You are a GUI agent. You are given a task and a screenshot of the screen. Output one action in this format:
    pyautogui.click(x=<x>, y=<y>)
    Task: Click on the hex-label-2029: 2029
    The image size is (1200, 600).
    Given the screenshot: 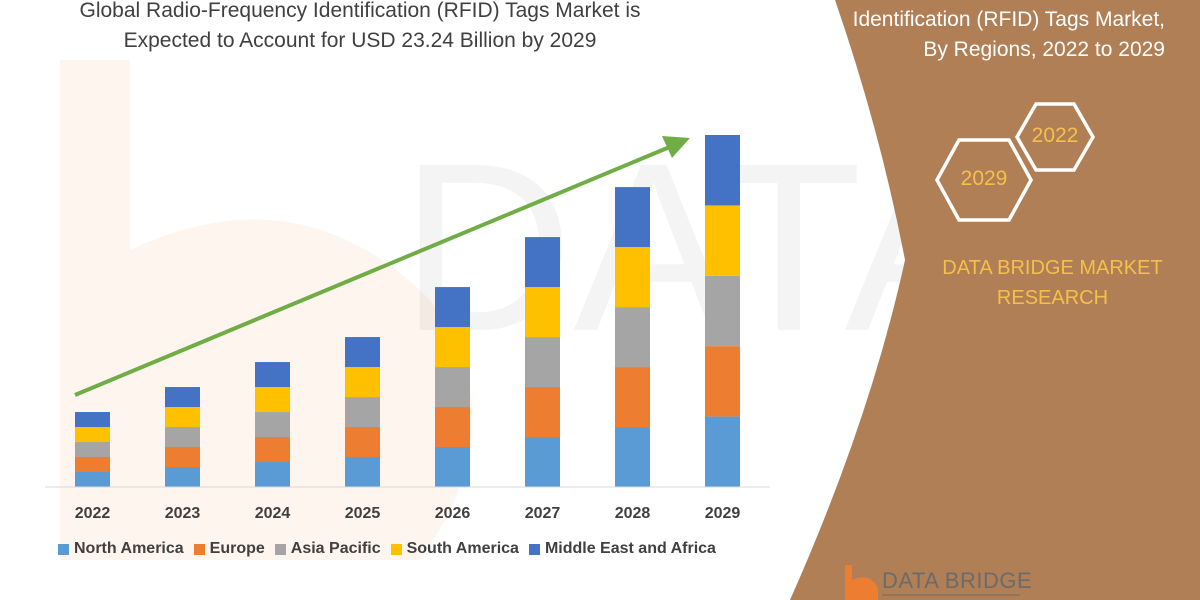 What is the action you would take?
    pyautogui.click(x=984, y=178)
    